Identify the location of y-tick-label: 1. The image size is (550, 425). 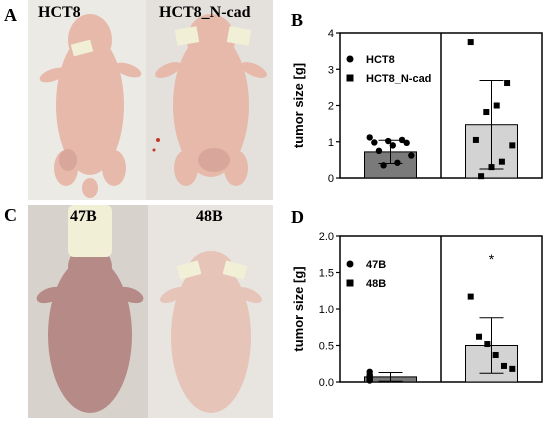
(331, 143).